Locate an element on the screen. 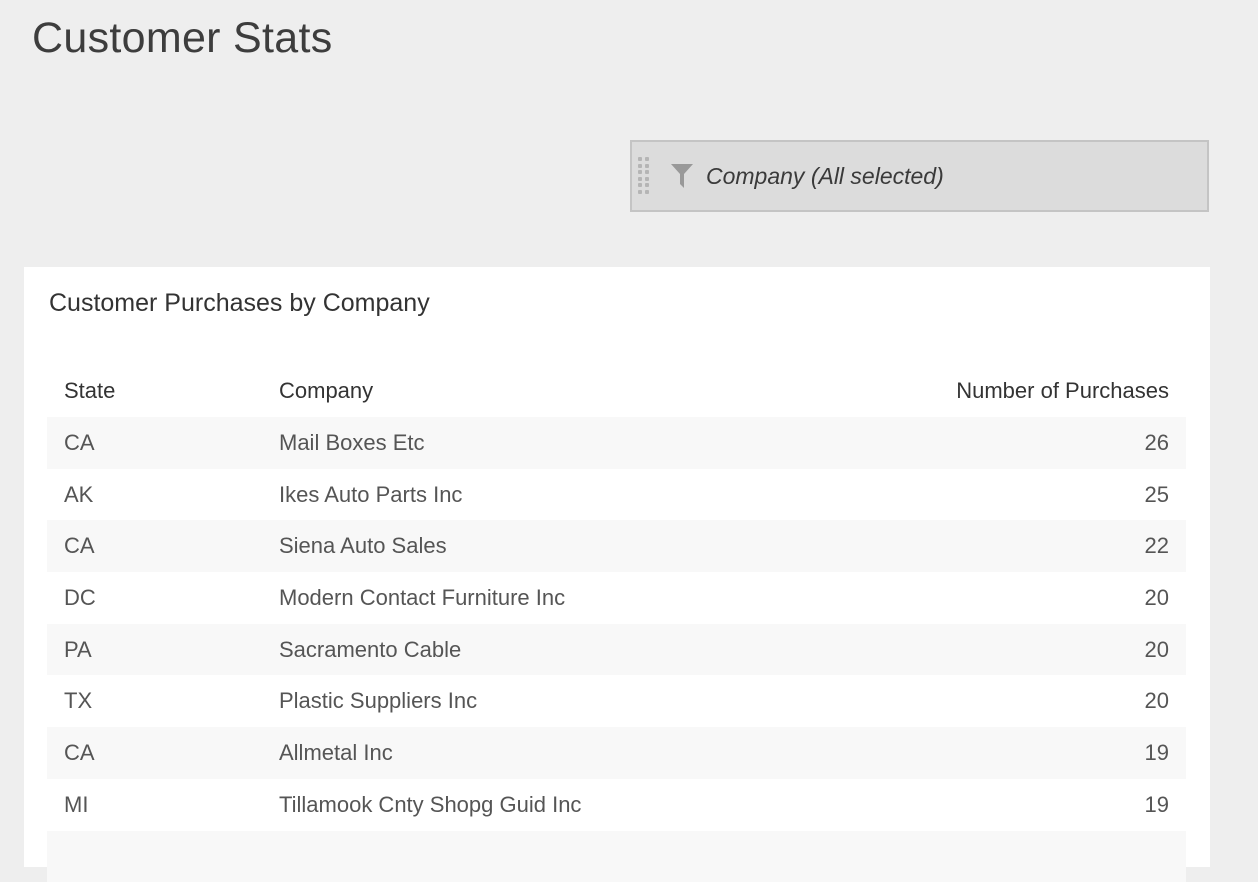 This screenshot has height=882, width=1258. cell-company: Allmetal Inc is located at coordinates (536, 753).